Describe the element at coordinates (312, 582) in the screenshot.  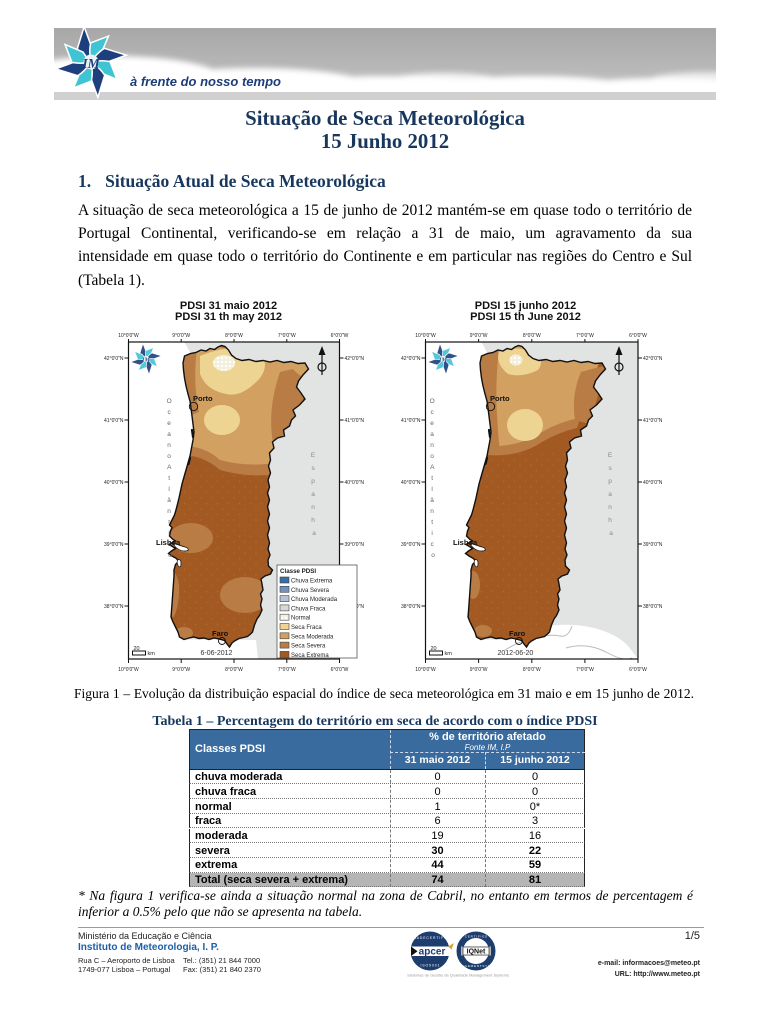
I see `svg-text: Chuva Extrema` at that location.